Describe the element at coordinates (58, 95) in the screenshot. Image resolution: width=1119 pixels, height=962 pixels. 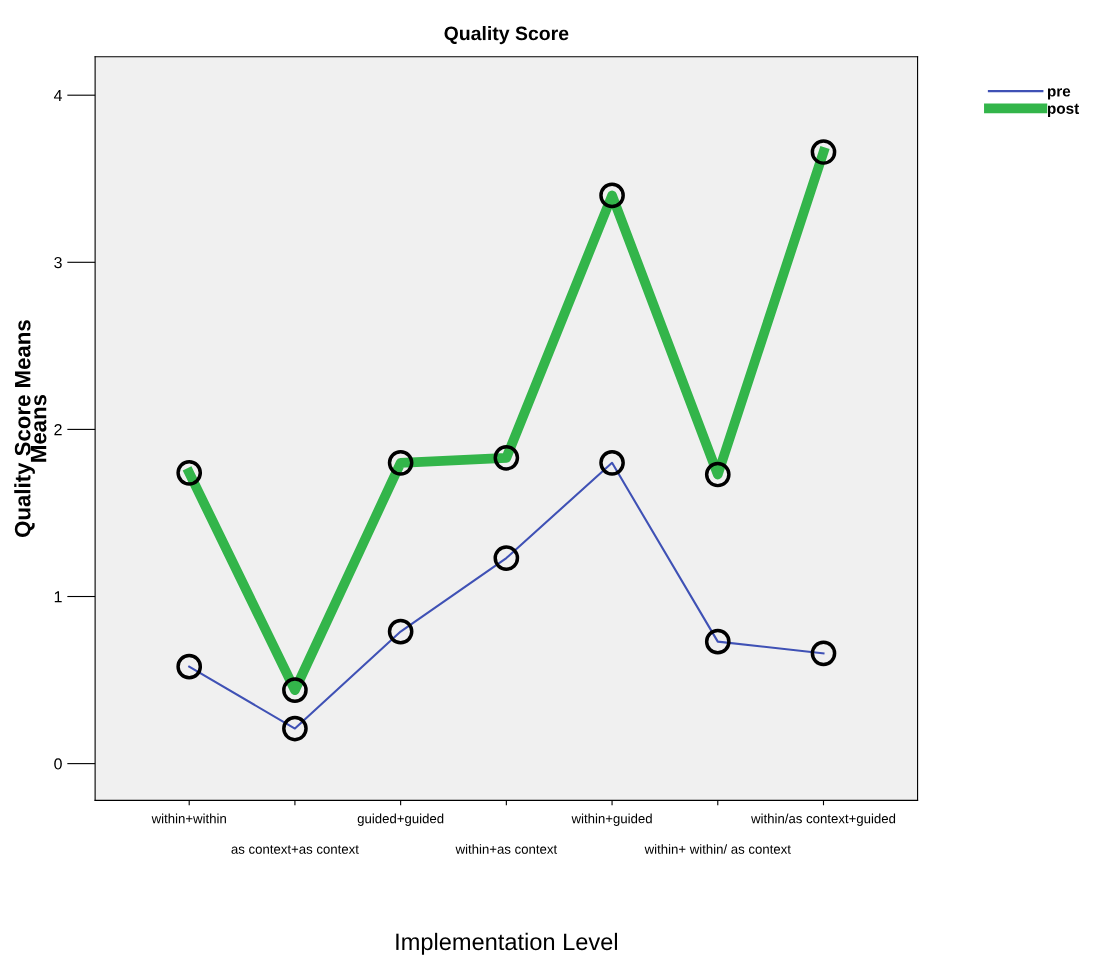
I see `y-tick-label: 4` at that location.